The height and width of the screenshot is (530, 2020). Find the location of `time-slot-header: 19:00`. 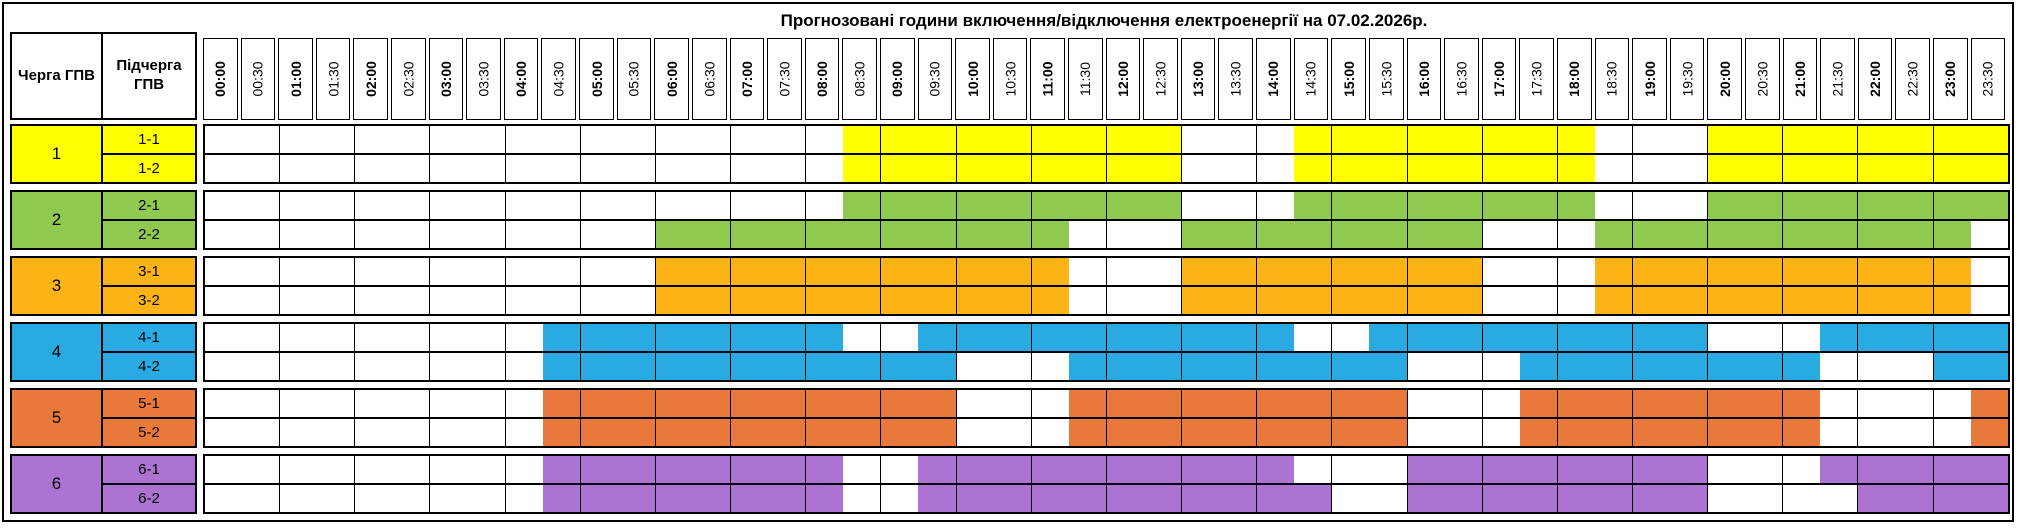

time-slot-header: 19:00 is located at coordinates (1649, 79).